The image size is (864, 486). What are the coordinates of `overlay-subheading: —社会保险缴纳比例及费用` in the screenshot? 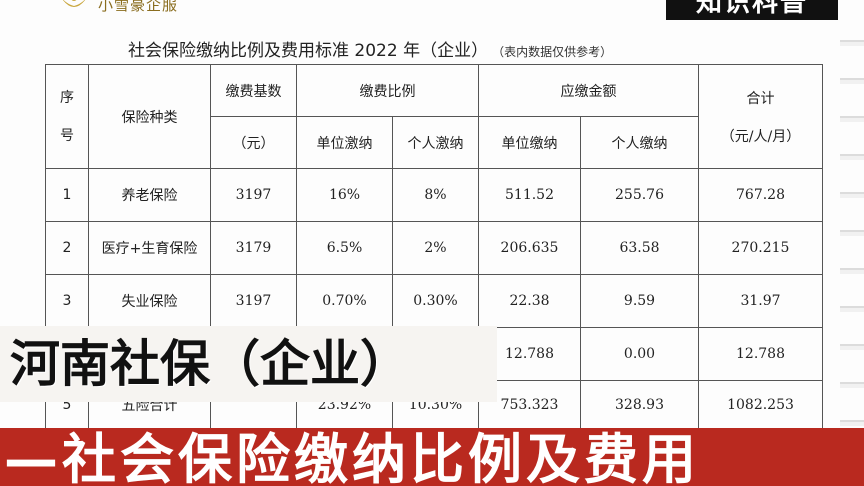 It's located at (432, 457).